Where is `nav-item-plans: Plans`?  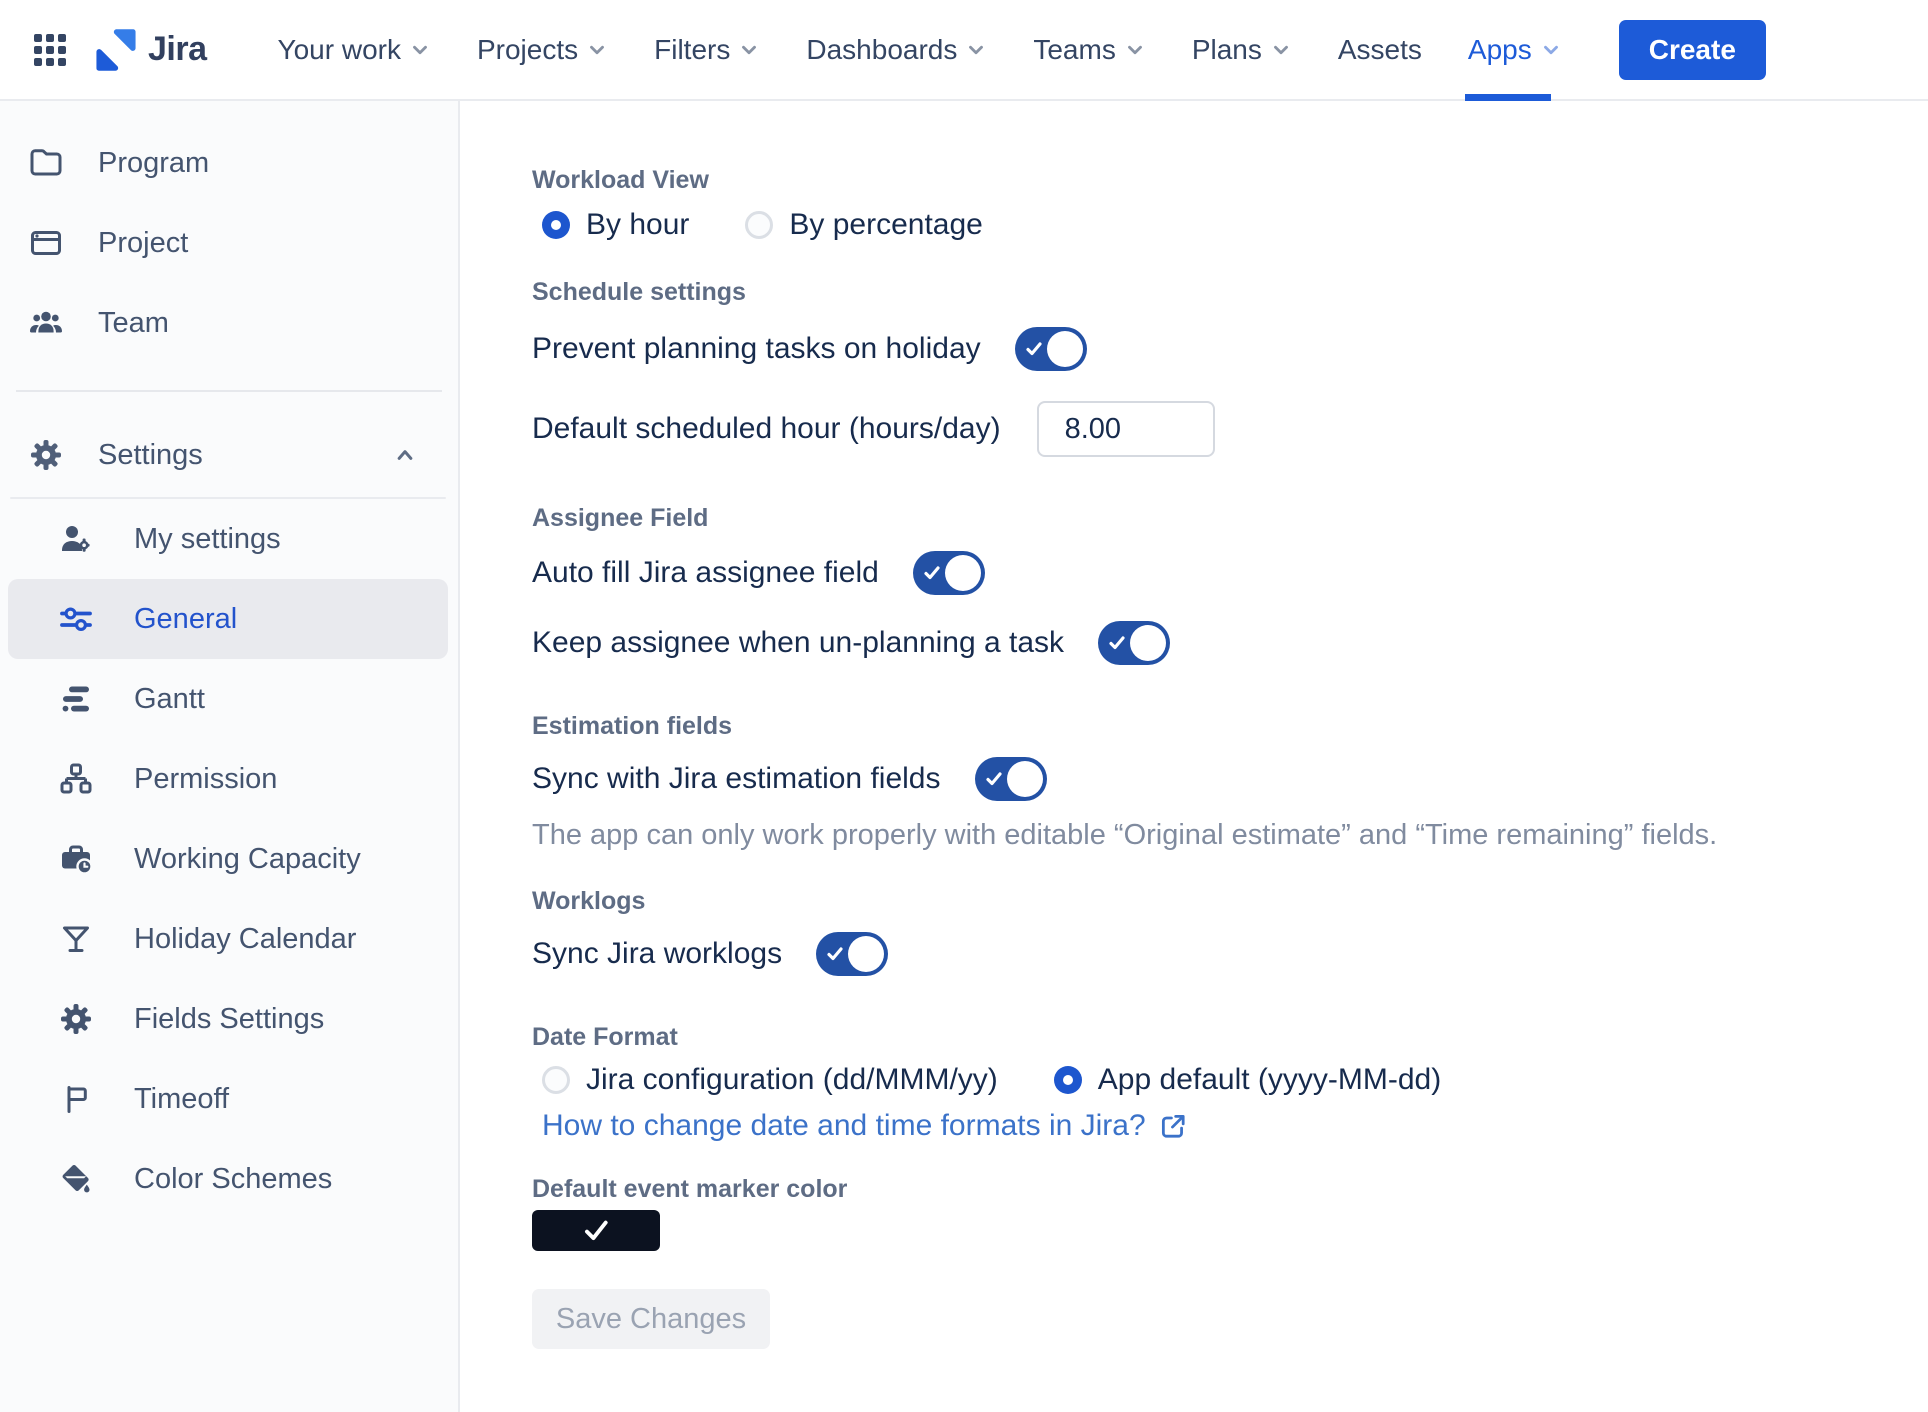
nav-item-plans: Plans is located at coordinates (1242, 49).